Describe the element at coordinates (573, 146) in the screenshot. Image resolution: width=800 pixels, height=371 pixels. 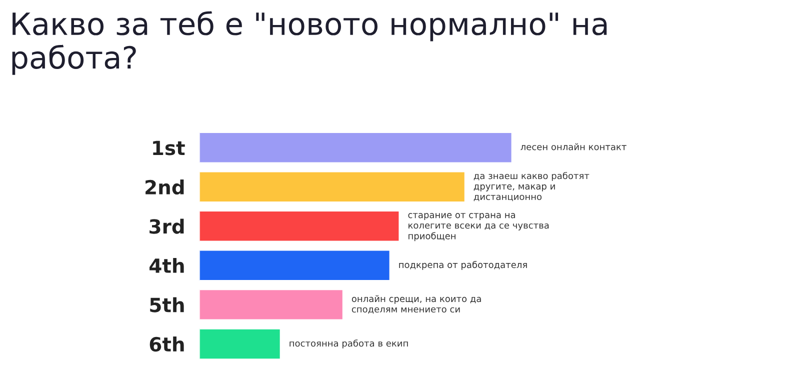
I see `annotation: лесен онлайн контакт` at that location.